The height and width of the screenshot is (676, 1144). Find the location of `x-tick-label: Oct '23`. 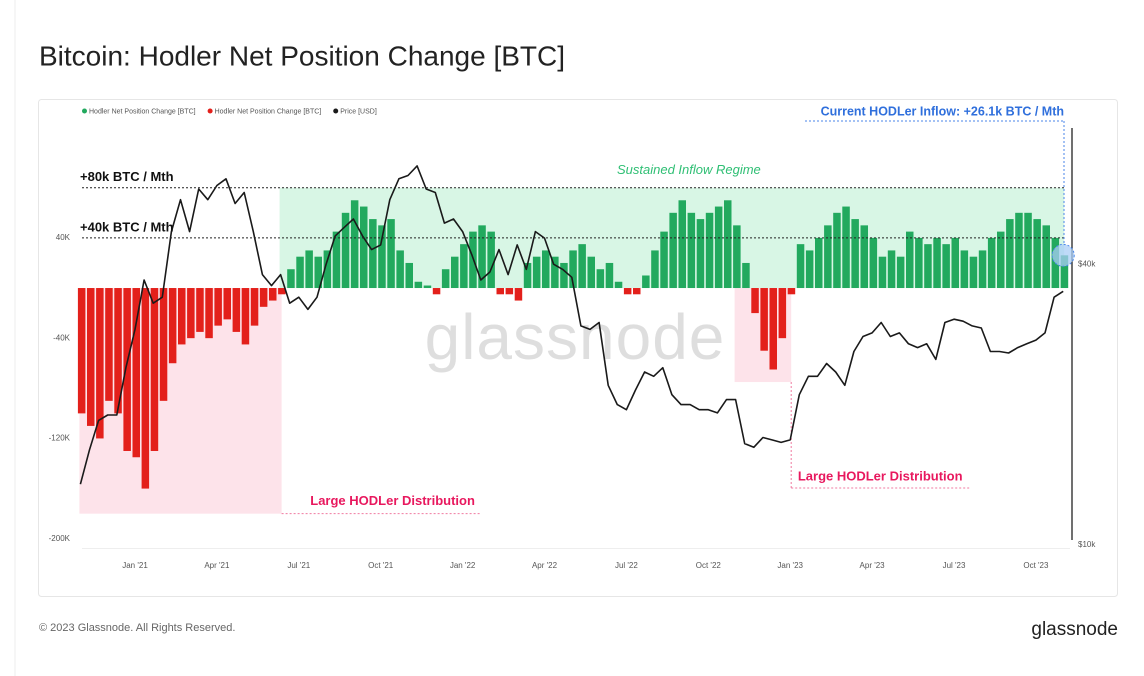

x-tick-label: Oct '23 is located at coordinates (1036, 565).